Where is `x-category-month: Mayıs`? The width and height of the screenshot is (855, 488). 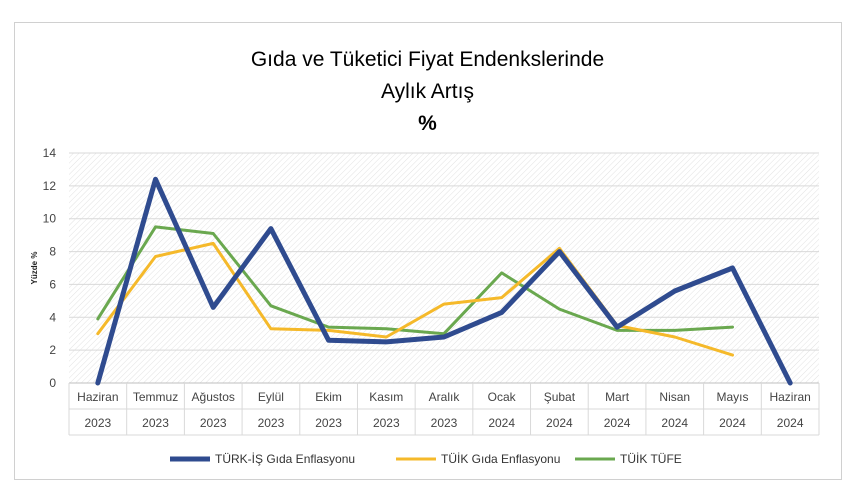 x-category-month: Mayıs is located at coordinates (732, 397).